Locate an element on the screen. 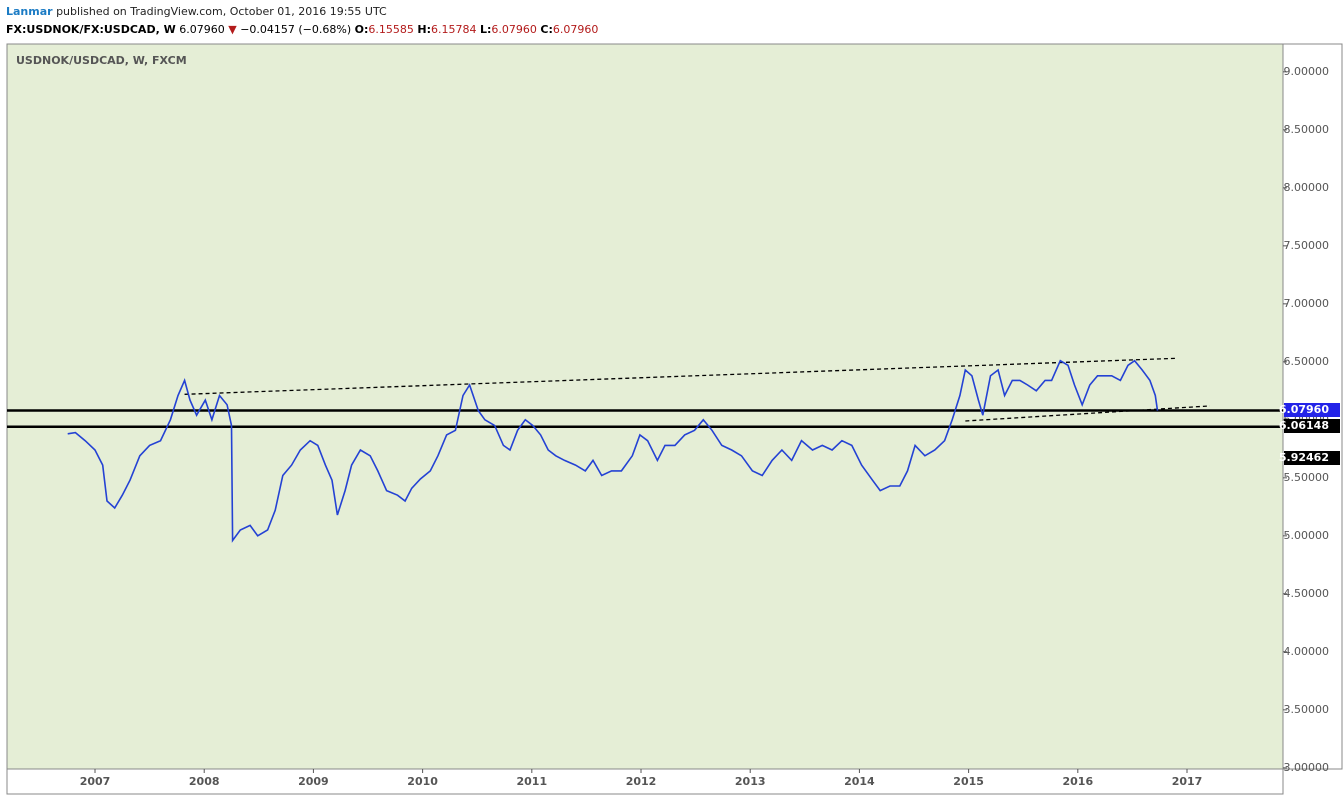 Image resolution: width=1343 pixels, height=799 pixels. y-tick-label: 3.50000 is located at coordinates (1307, 709).